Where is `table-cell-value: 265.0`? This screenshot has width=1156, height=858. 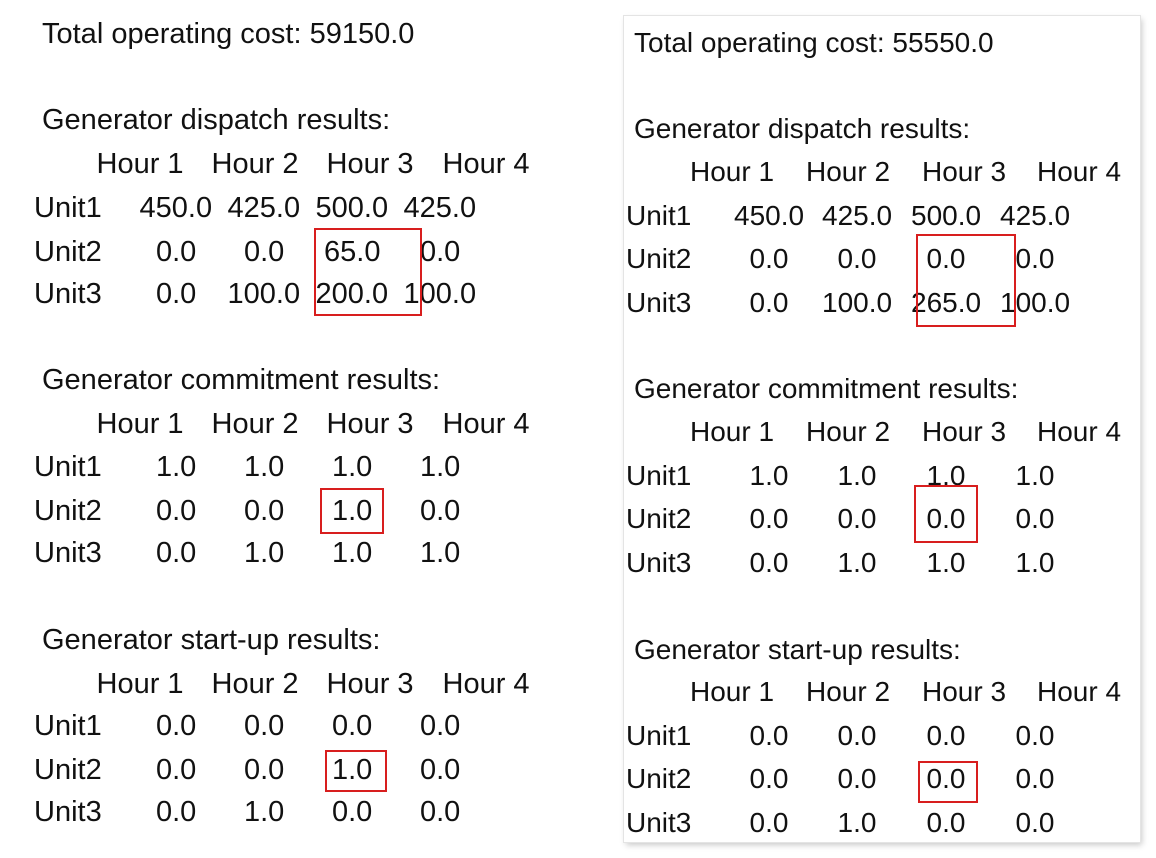 table-cell-value: 265.0 is located at coordinates (946, 302).